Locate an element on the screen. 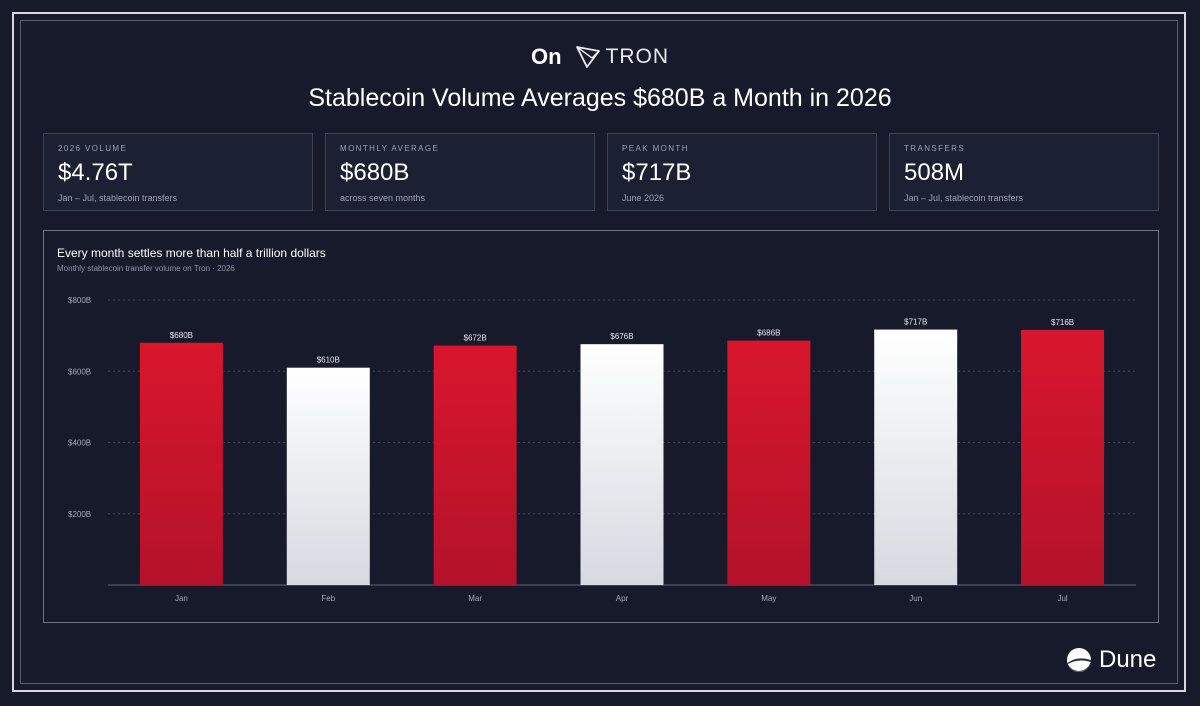  bar-value-label: $680B is located at coordinates (181, 335).